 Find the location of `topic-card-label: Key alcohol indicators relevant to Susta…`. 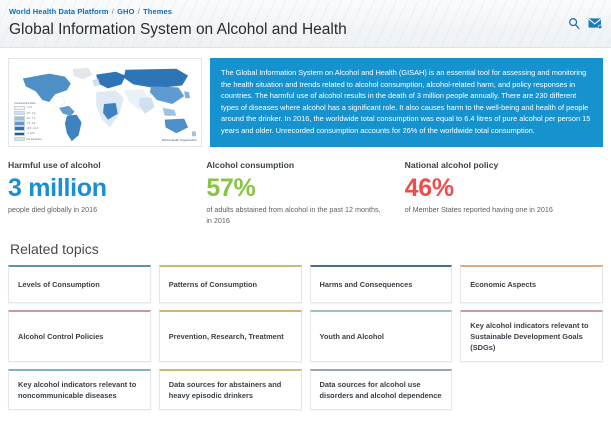

topic-card-label: Key alcohol indicators relevant to Susta… is located at coordinates (529, 336).